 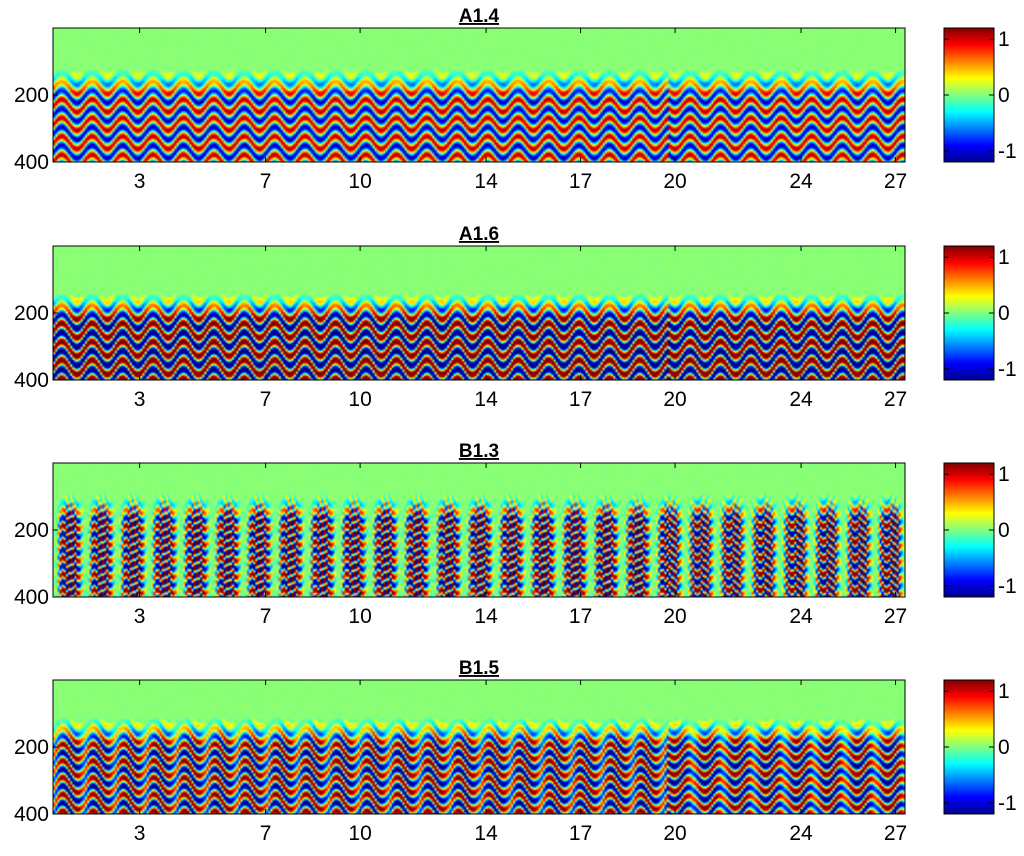 What do you see at coordinates (479, 668) in the screenshot?
I see `panel-title: B1.5` at bounding box center [479, 668].